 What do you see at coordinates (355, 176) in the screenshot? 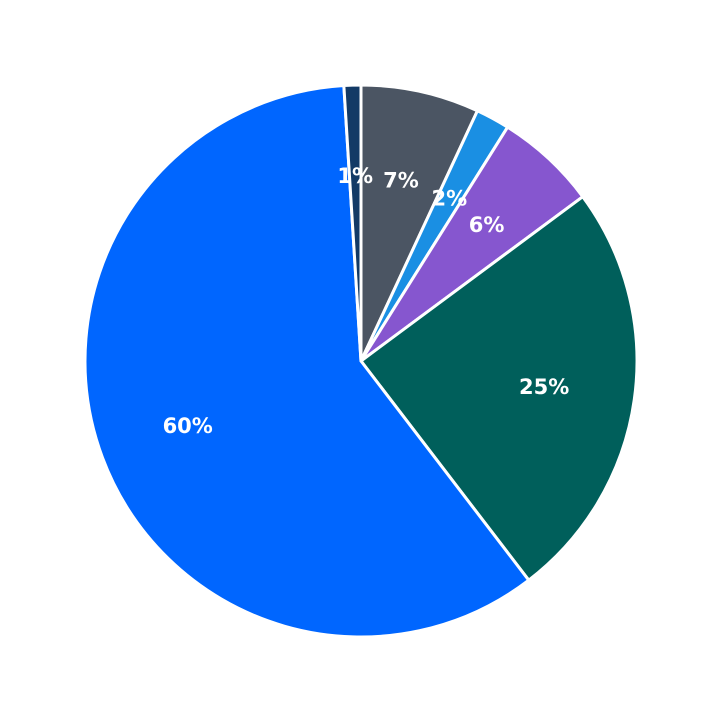
I see `pie-slice-label-5: 1%` at bounding box center [355, 176].